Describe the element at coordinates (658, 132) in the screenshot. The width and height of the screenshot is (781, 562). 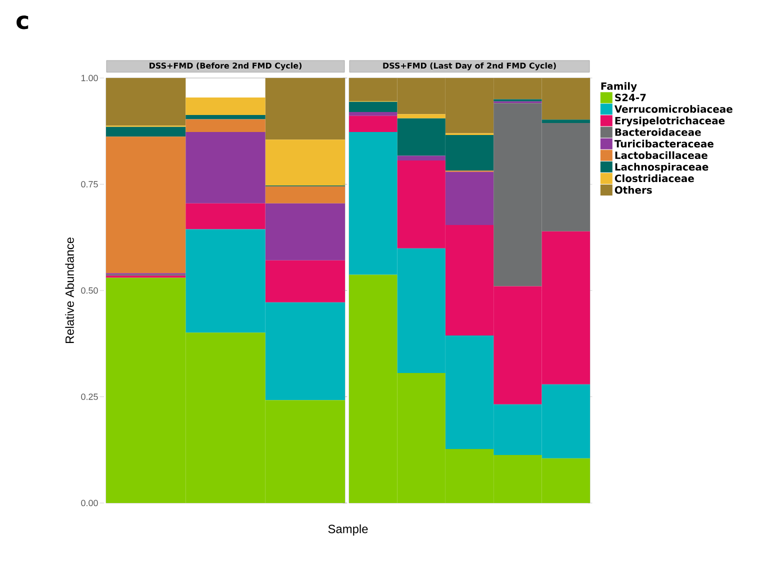
I see `legend-label: Bacteroidaceae` at that location.